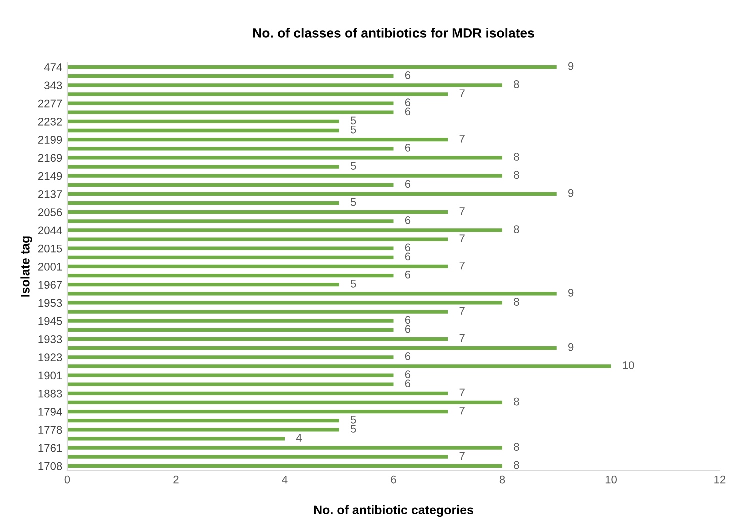 This screenshot has width=750, height=523. Describe the element at coordinates (50, 466) in the screenshot. I see `y-tick-label: 1708` at that location.